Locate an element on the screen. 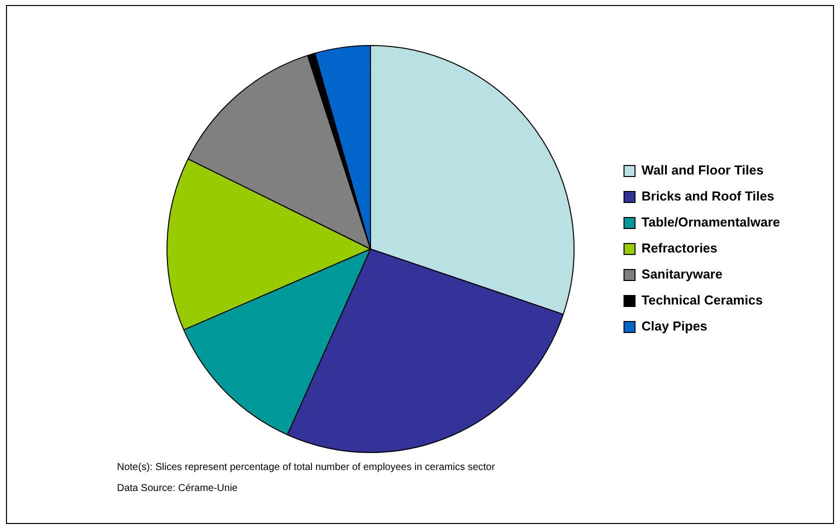 This screenshot has width=840, height=531. legend-label: Sanitaryware is located at coordinates (682, 274).